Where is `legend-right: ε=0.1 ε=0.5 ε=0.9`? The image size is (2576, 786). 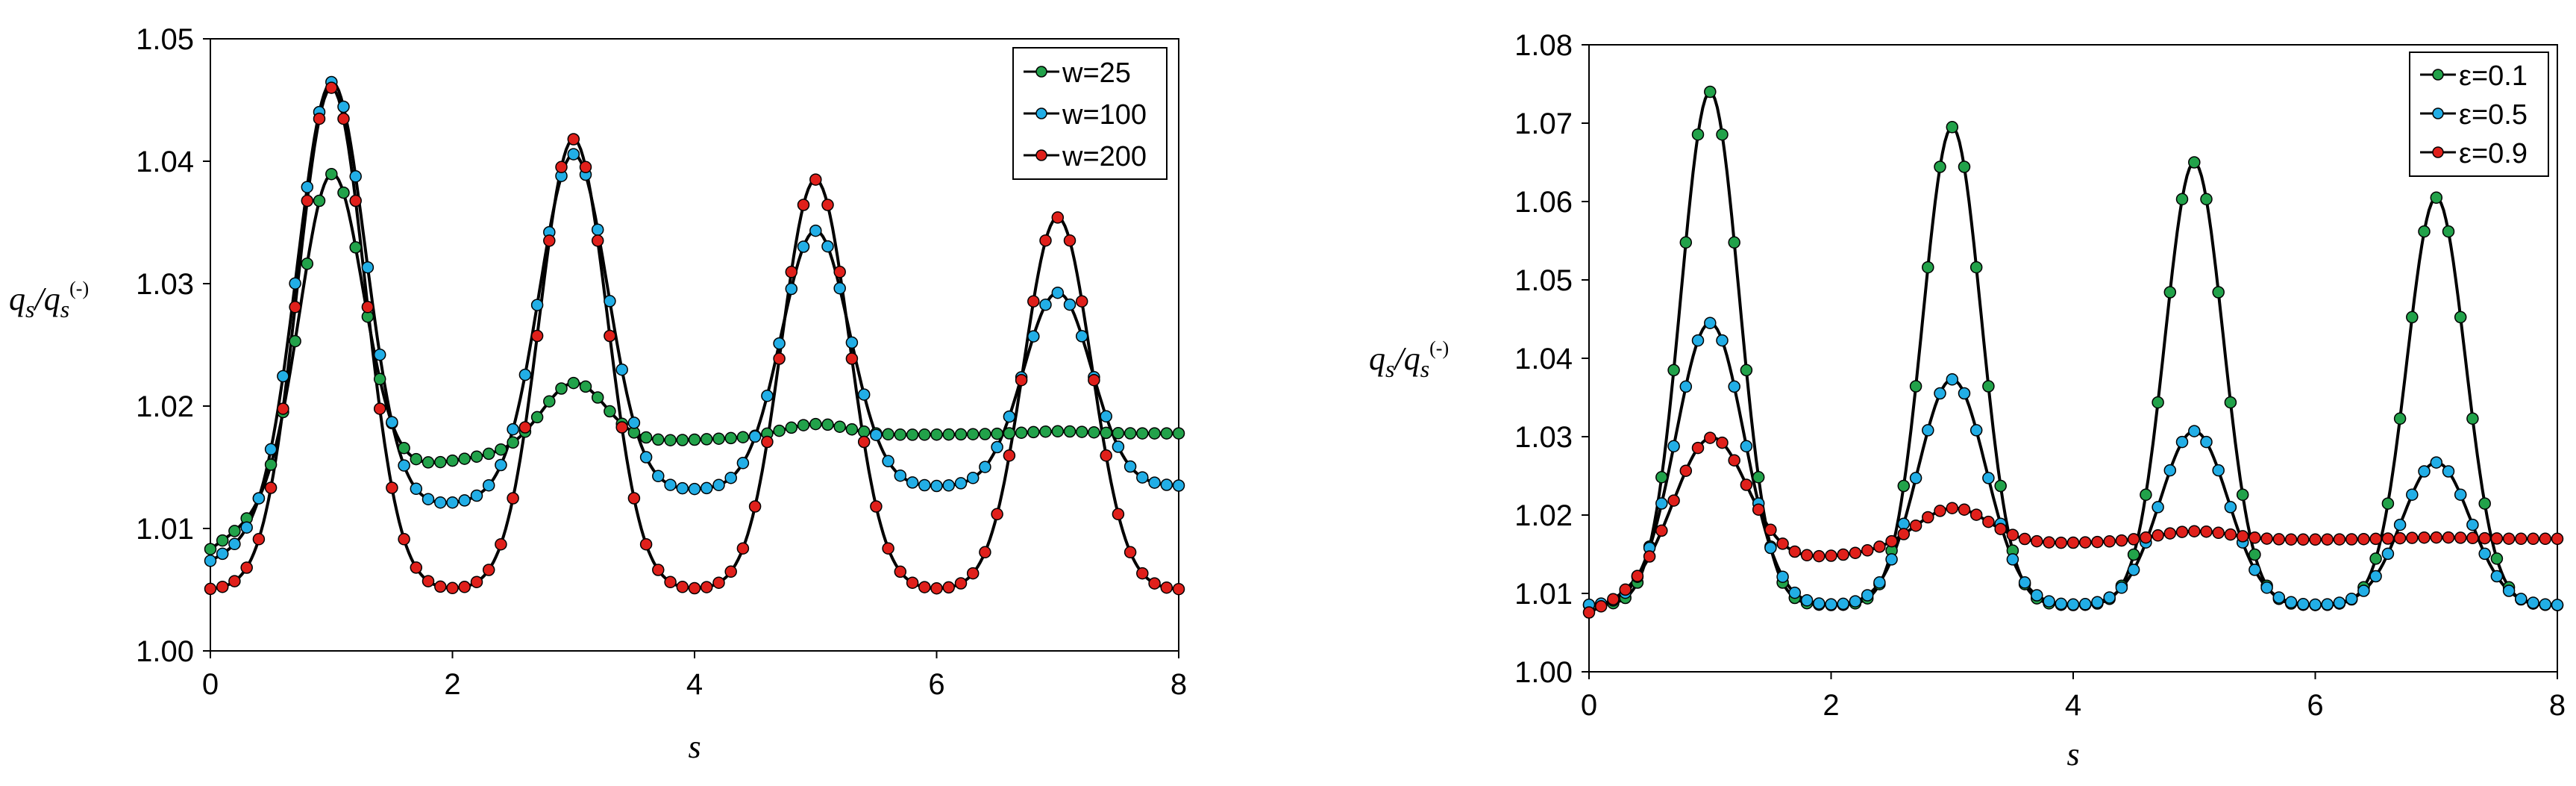
legend-right: ε=0.1 ε=0.5 ε=0.9 is located at coordinates (2479, 114).